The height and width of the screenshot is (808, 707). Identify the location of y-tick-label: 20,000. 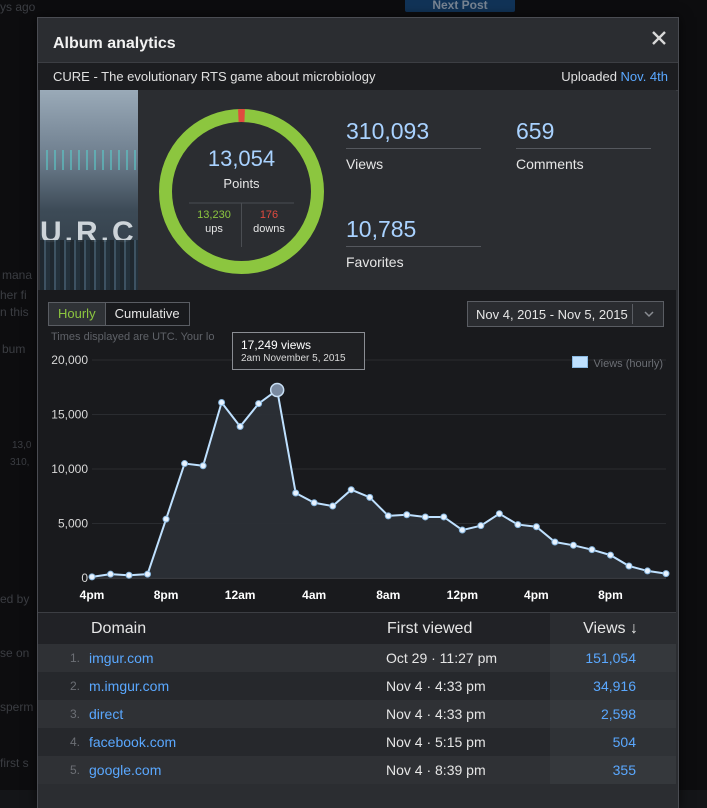
(69, 360).